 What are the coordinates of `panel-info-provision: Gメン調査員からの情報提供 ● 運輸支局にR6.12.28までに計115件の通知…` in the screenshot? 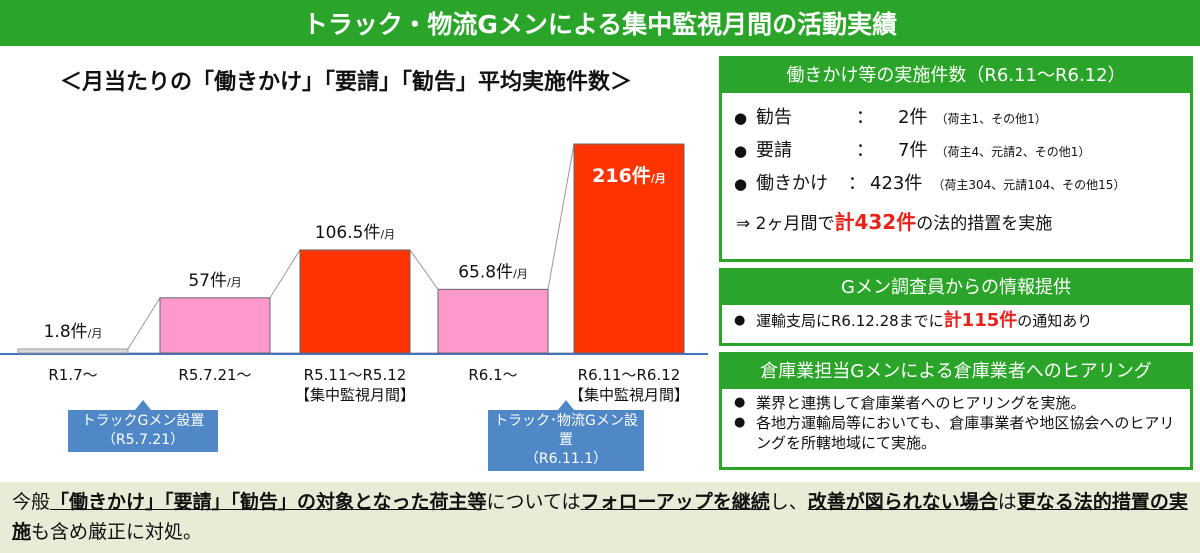 It's located at (956, 307).